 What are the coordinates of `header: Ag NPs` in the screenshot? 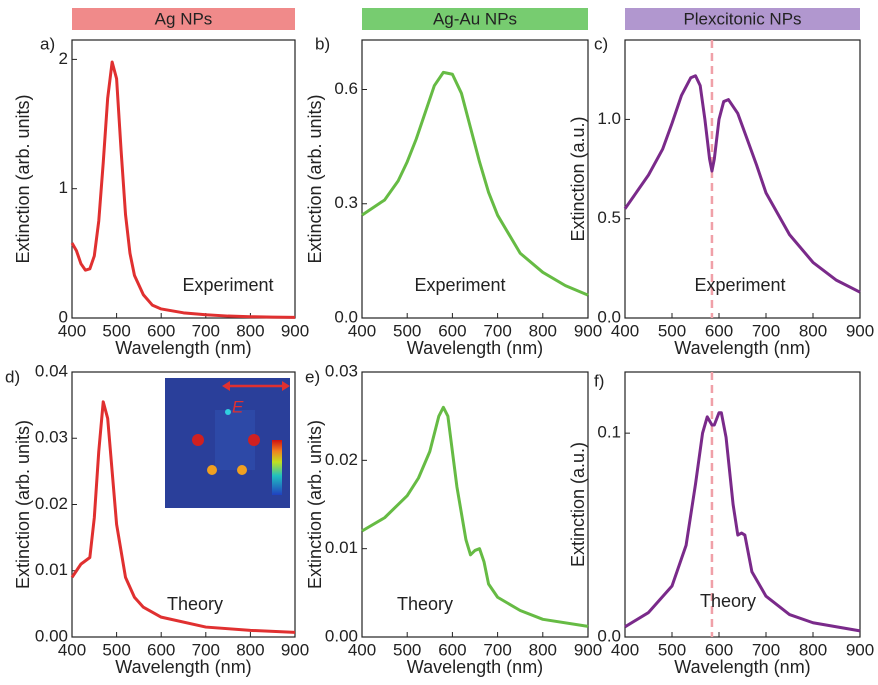 It's located at (184, 18).